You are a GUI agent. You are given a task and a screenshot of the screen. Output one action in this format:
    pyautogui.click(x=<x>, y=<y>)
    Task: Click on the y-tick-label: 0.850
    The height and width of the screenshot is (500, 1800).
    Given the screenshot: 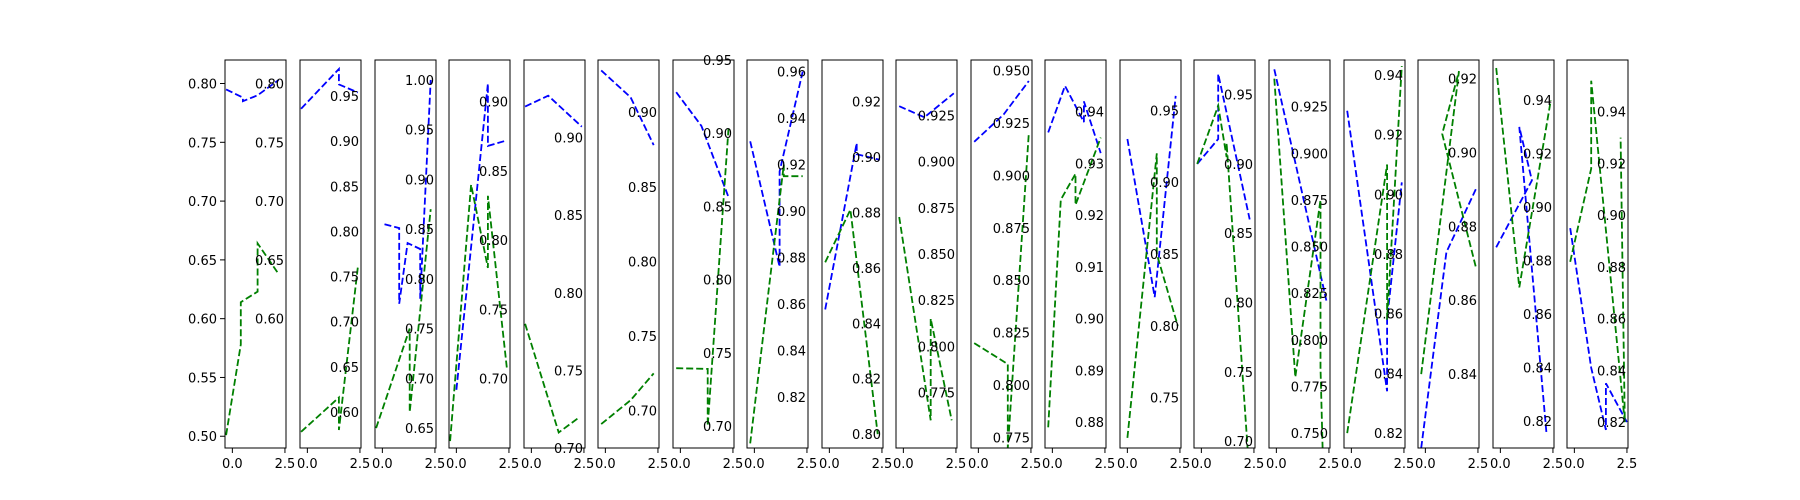 What is the action you would take?
    pyautogui.click(x=1309, y=248)
    